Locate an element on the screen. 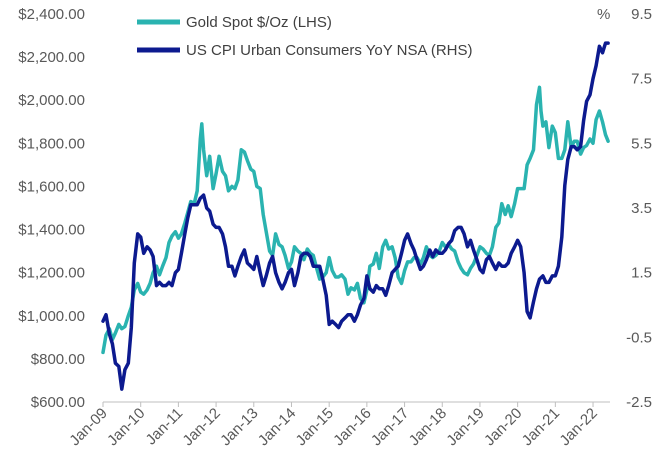 The width and height of the screenshot is (664, 472). x-tick-label: Jan-15 is located at coordinates (315, 427).